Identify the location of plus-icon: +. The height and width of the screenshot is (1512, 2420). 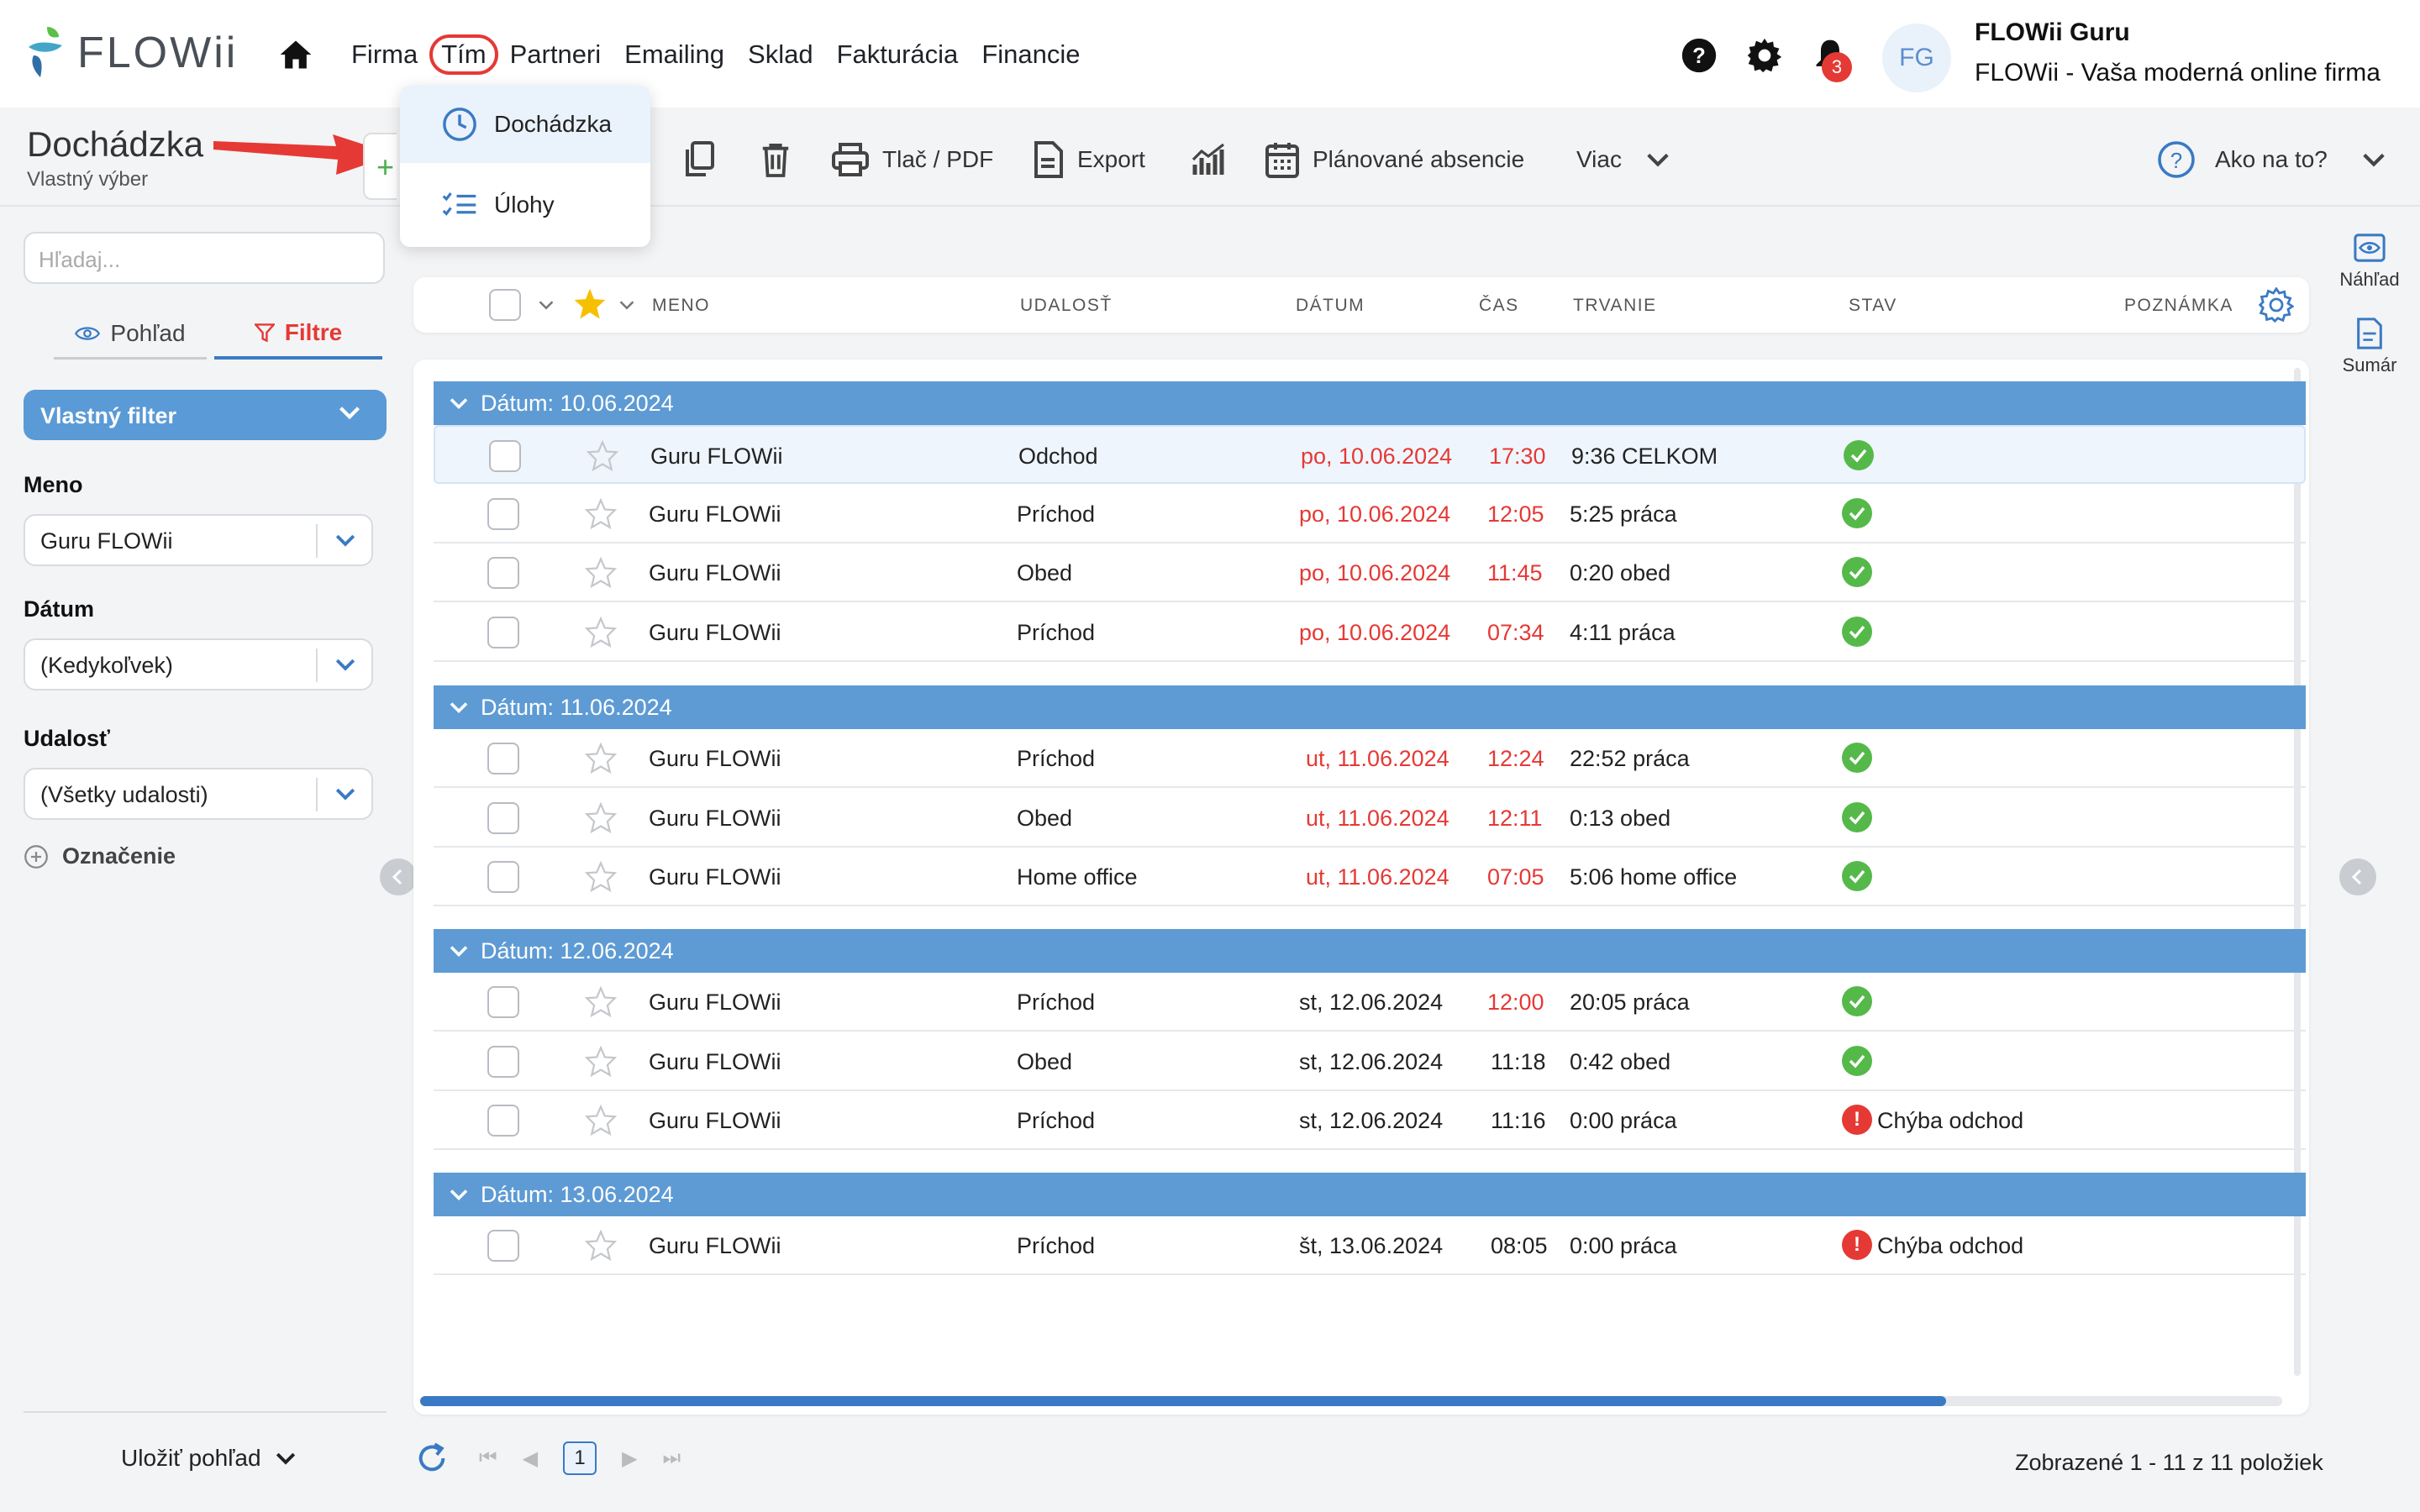
(385, 167).